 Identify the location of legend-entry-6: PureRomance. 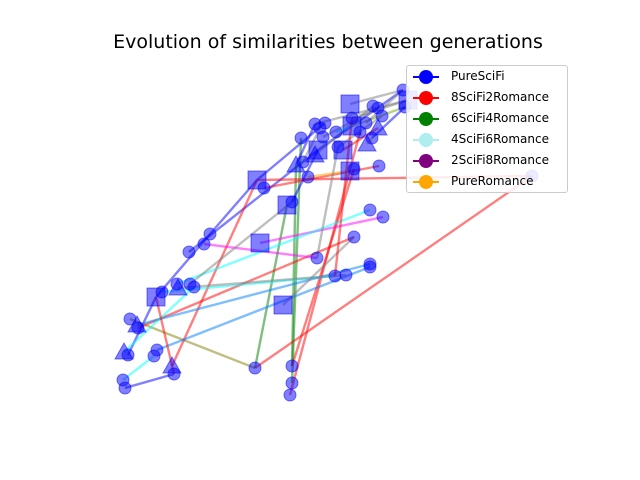
(487, 182).